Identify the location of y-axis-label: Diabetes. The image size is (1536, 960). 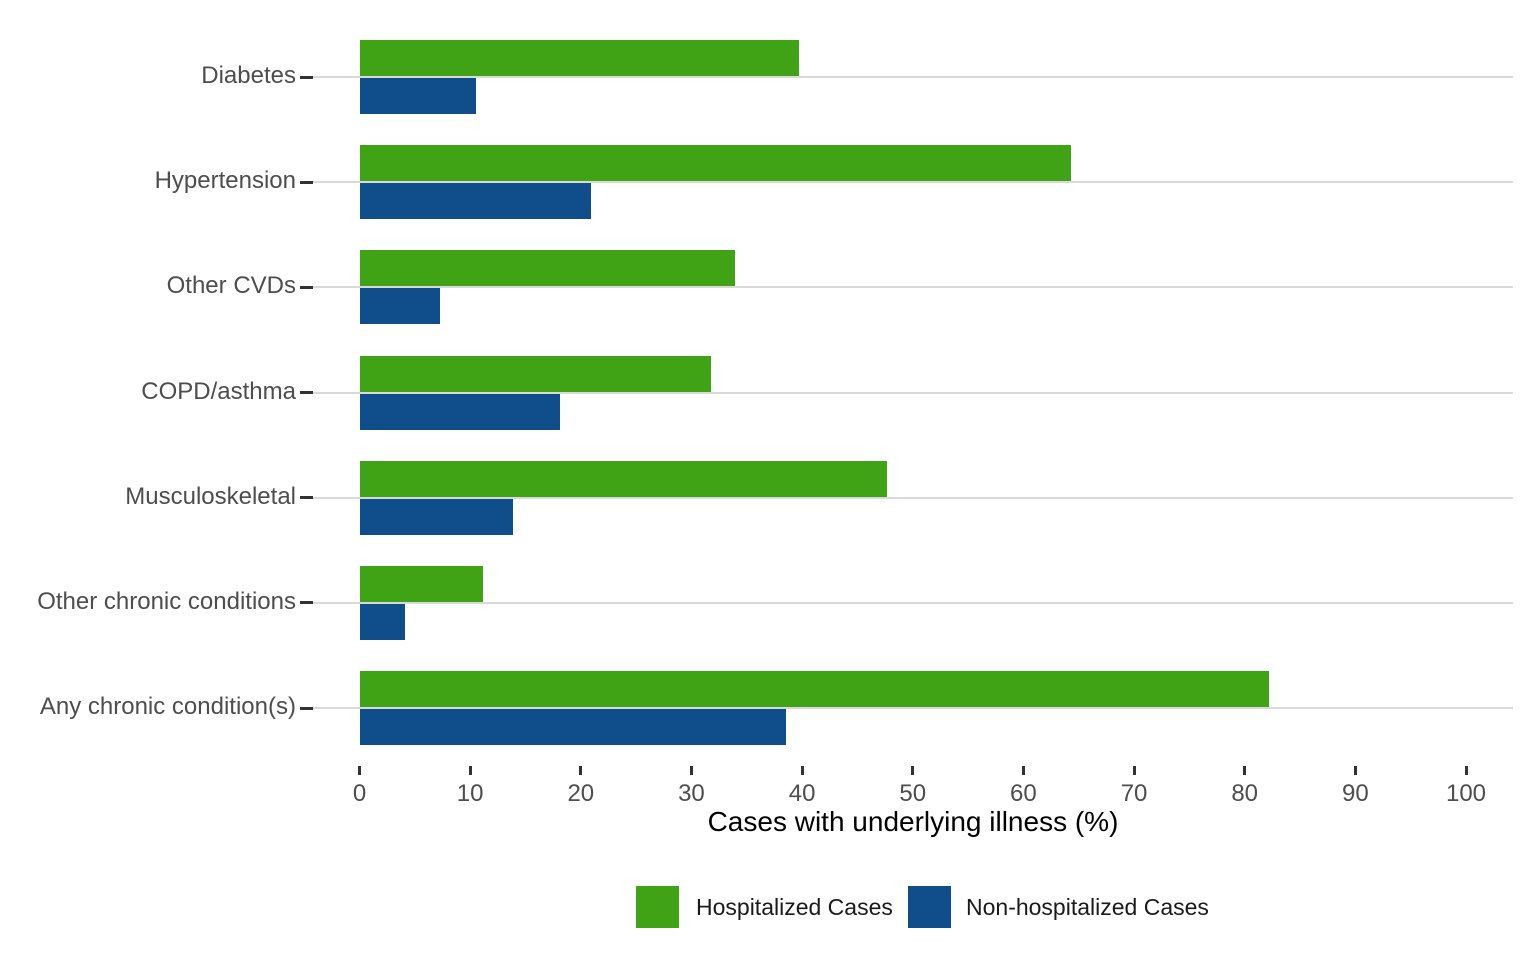
(248, 75).